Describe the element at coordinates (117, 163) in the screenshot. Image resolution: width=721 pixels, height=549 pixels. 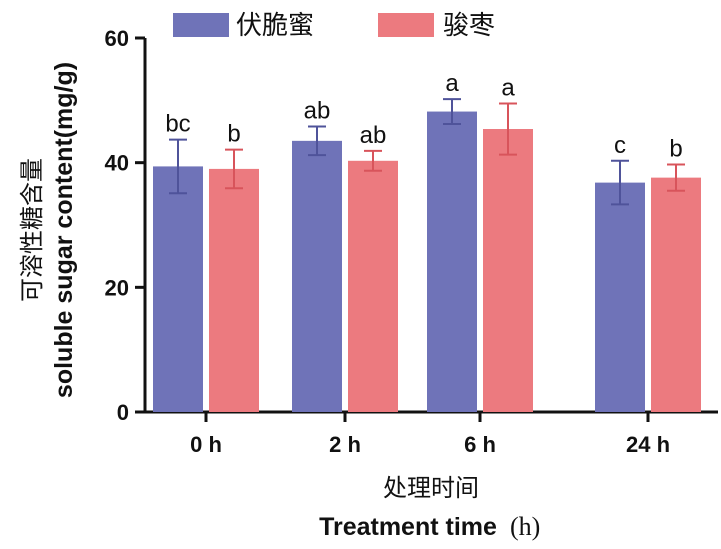
I see `y-tick-label: 40` at that location.